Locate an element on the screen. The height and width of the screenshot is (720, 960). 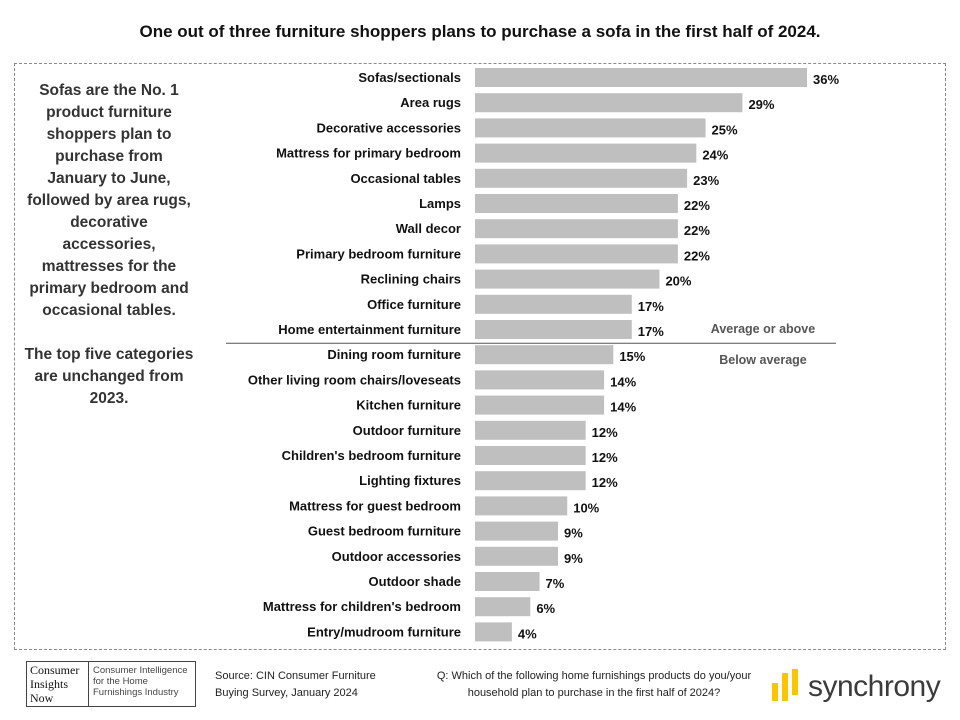
category-label: Home entertainment furniture is located at coordinates (369, 329).